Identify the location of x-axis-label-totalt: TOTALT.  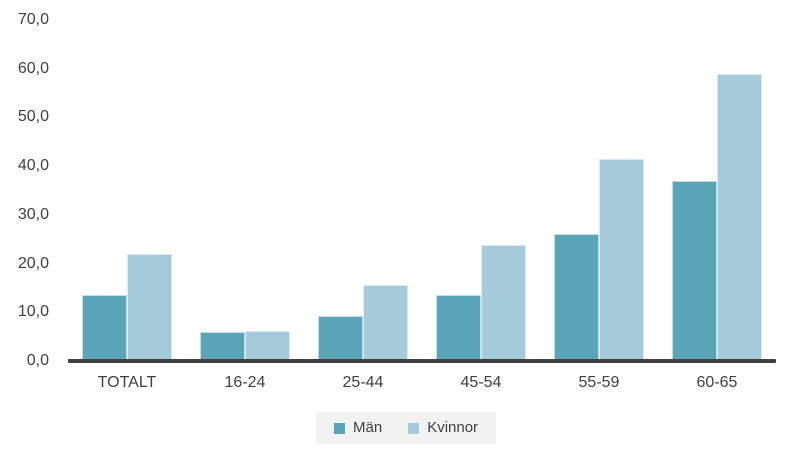
(127, 382).